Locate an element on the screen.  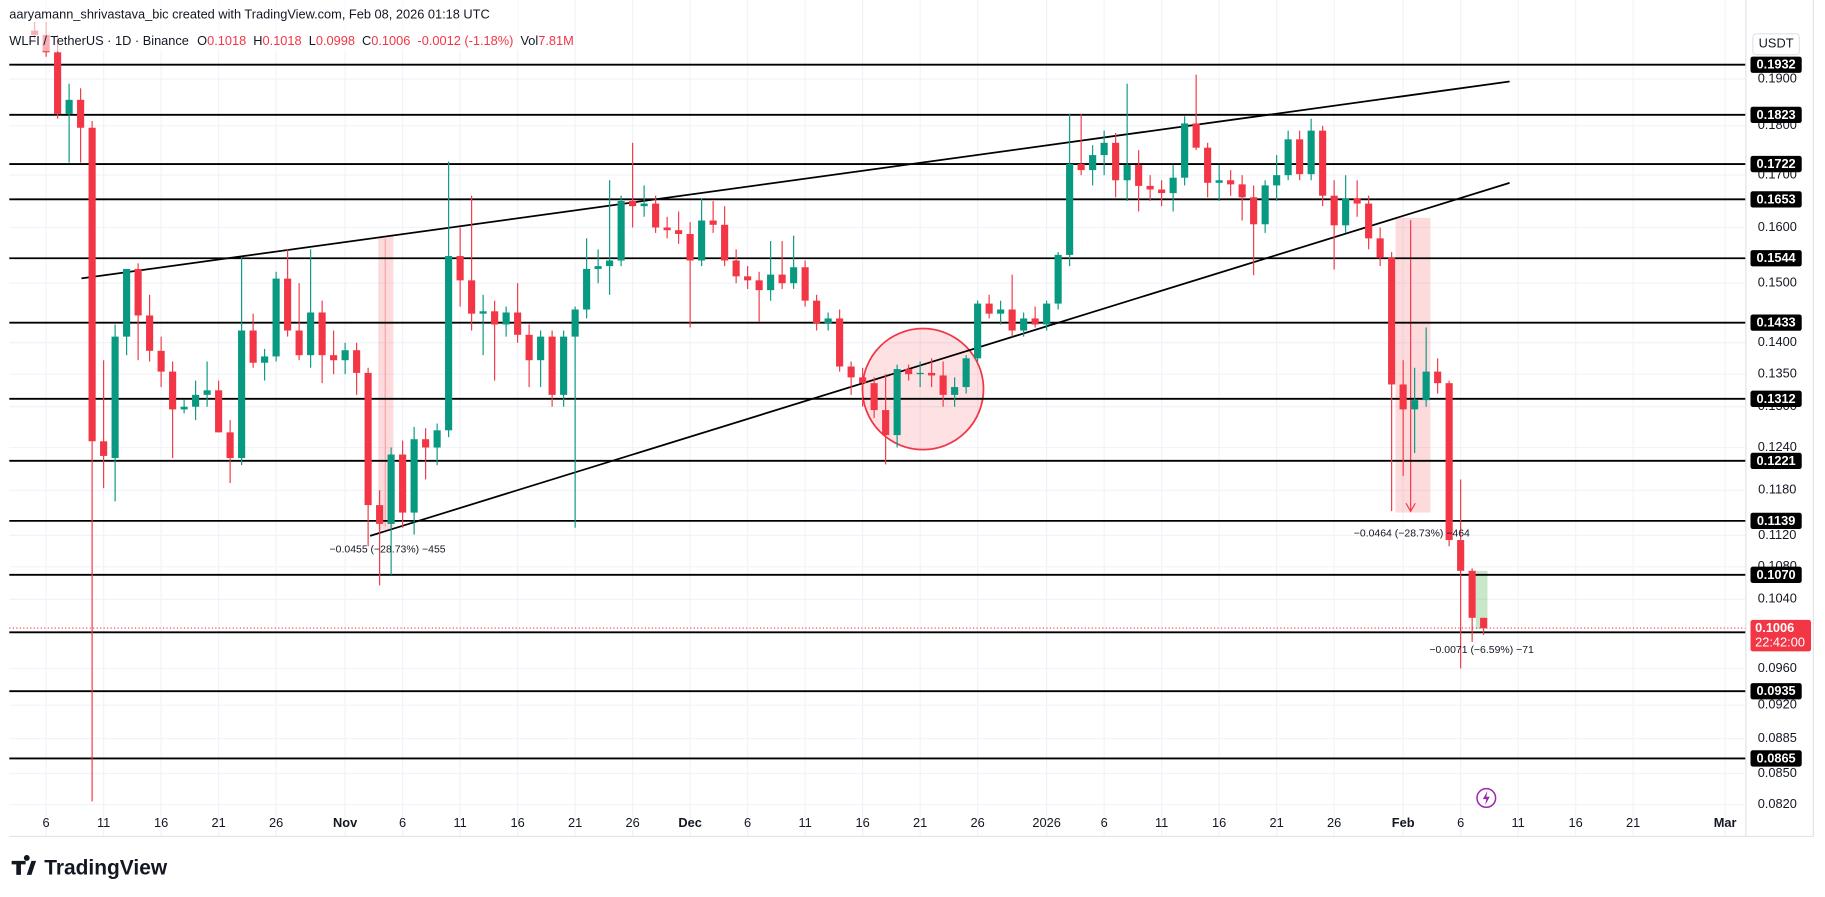
symbol-title: WLFI / TetherUS · 1D · Binance is located at coordinates (99, 40).